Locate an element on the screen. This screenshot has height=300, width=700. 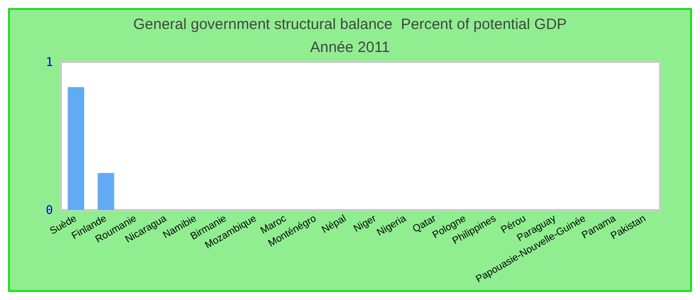
y-tick-label: 1 is located at coordinates (49, 62).